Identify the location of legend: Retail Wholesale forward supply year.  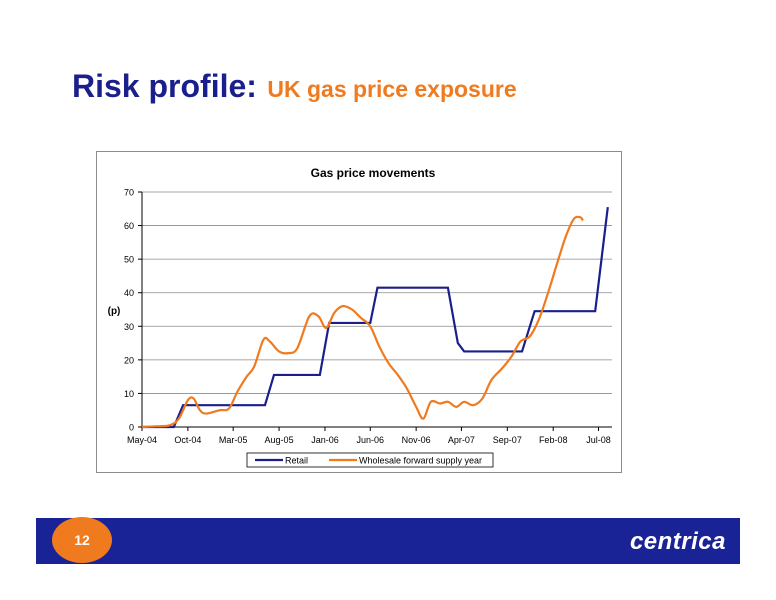
(370, 460).